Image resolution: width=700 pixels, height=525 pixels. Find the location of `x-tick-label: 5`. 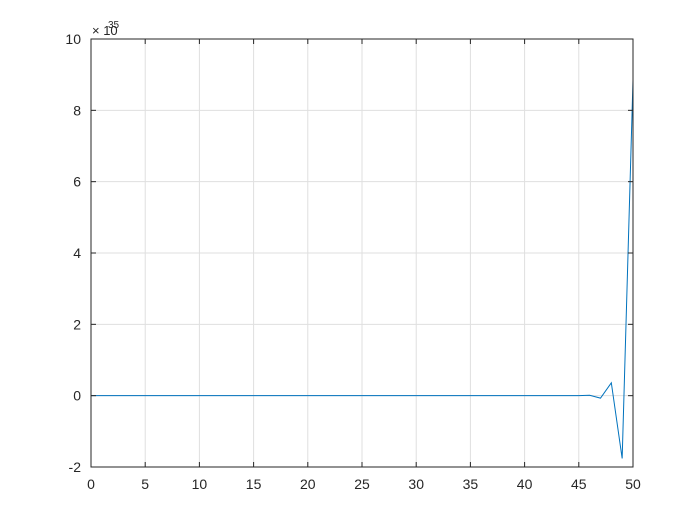

x-tick-label: 5 is located at coordinates (145, 484).